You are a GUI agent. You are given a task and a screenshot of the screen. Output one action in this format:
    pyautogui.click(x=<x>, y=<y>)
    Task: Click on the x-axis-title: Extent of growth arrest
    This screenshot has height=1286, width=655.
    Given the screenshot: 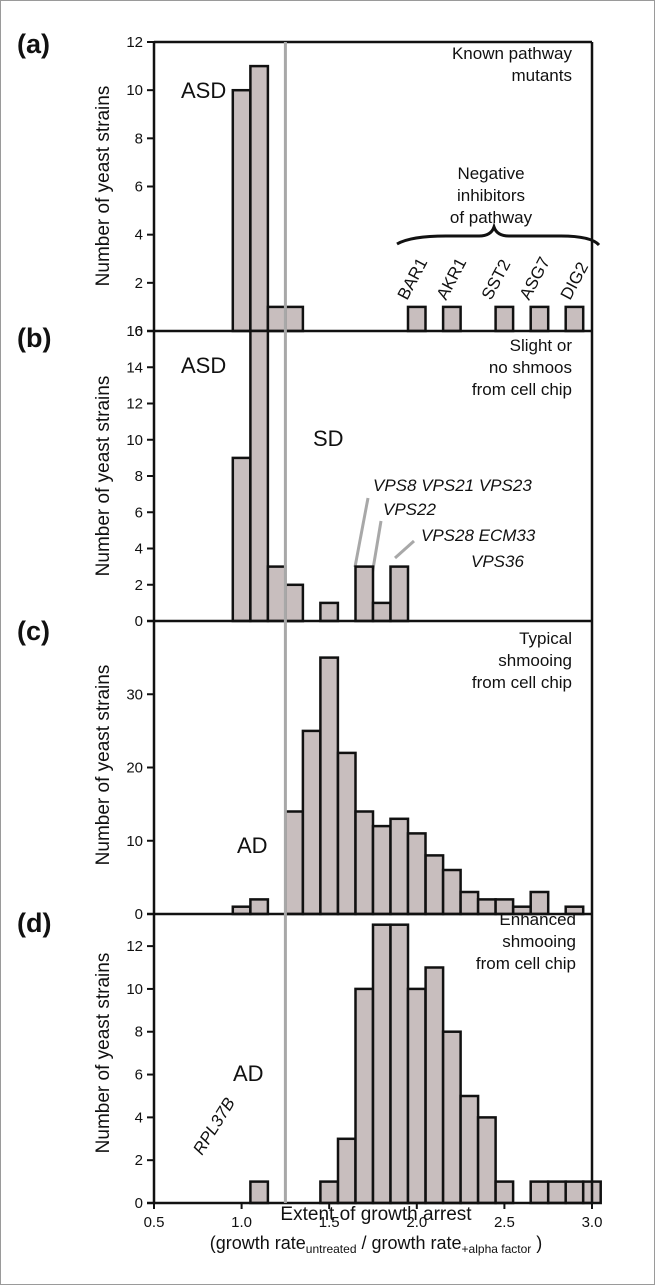 What is the action you would take?
    pyautogui.click(x=376, y=1214)
    